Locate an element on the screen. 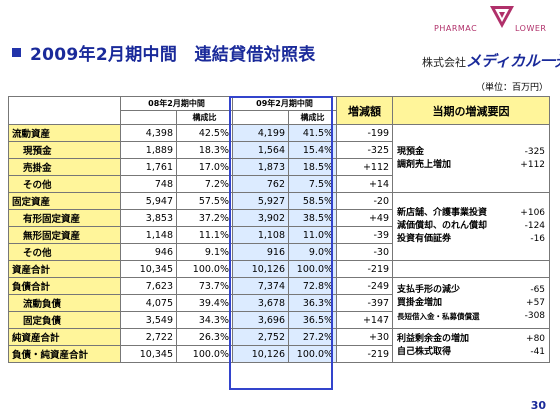 The image size is (560, 420). row-label: 流動負債 is located at coordinates (64, 303).